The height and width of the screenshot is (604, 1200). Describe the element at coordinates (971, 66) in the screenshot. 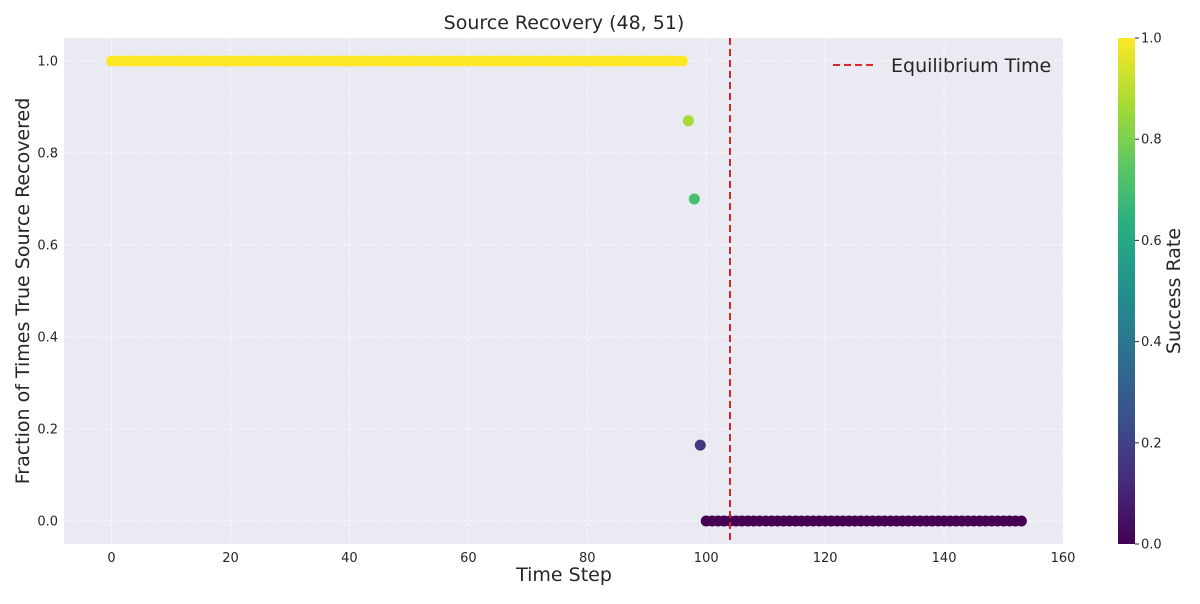

I see `legend-label-equilibrium: Equilibrium Time` at that location.